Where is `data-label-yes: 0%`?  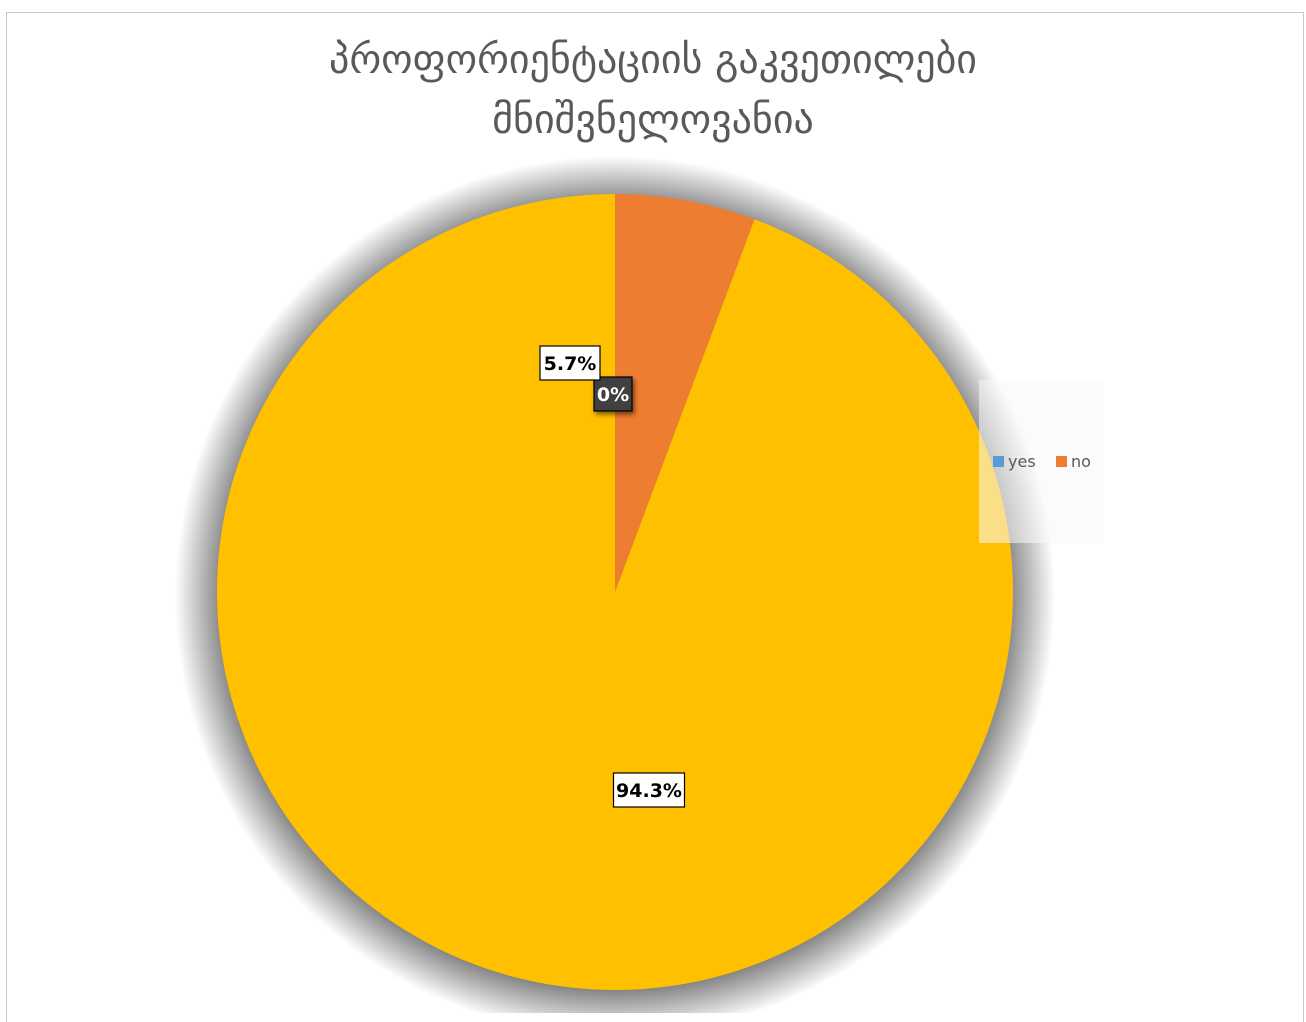 data-label-yes: 0% is located at coordinates (613, 394).